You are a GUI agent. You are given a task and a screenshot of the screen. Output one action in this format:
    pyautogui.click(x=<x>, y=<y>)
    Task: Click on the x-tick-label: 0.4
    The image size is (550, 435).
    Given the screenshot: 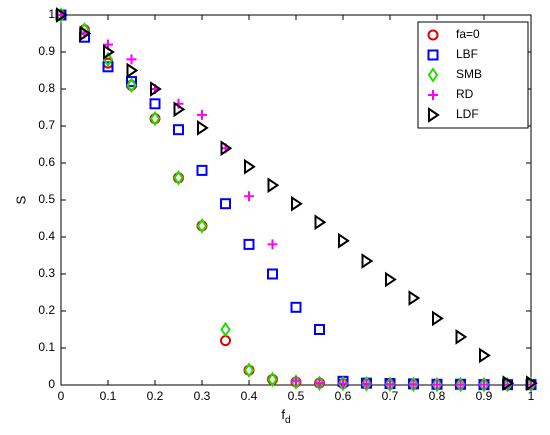 What is the action you would take?
    pyautogui.click(x=249, y=396)
    